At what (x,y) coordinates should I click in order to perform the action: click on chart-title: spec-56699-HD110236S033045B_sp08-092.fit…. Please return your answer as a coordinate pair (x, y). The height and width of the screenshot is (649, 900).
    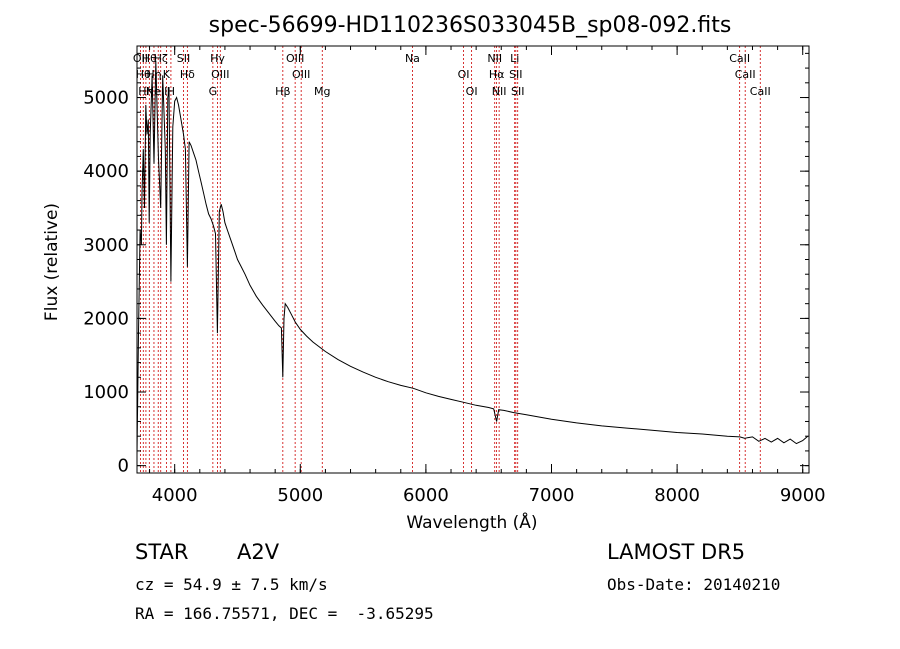
    Looking at the image, I should click on (470, 25).